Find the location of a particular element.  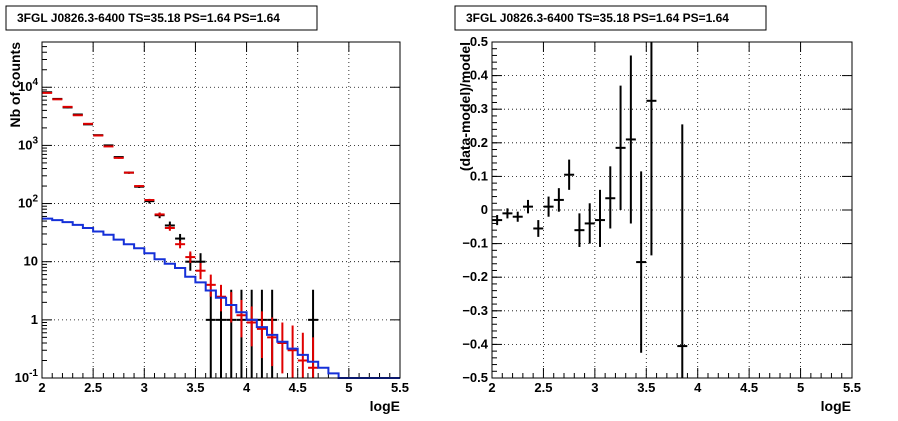

counts-y-axis-title: Nb of counts is located at coordinates (15, 85).